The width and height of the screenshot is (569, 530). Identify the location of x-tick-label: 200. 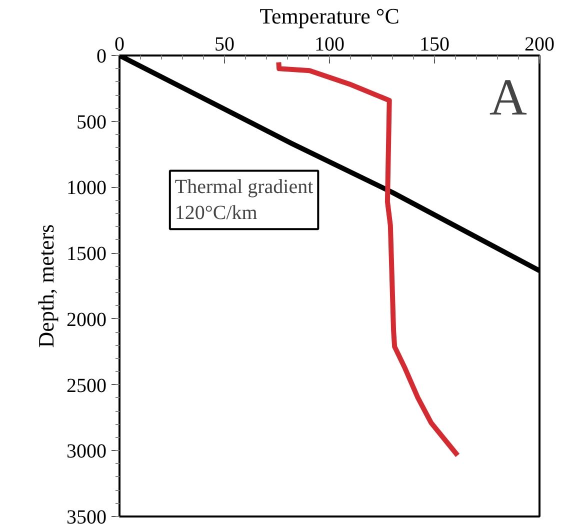
(539, 45).